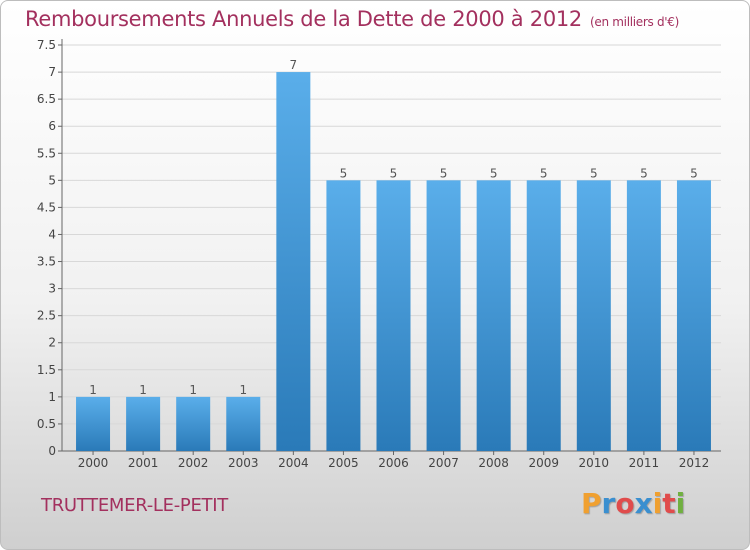  What do you see at coordinates (443, 463) in the screenshot?
I see `x-tick-label: 2007` at bounding box center [443, 463].